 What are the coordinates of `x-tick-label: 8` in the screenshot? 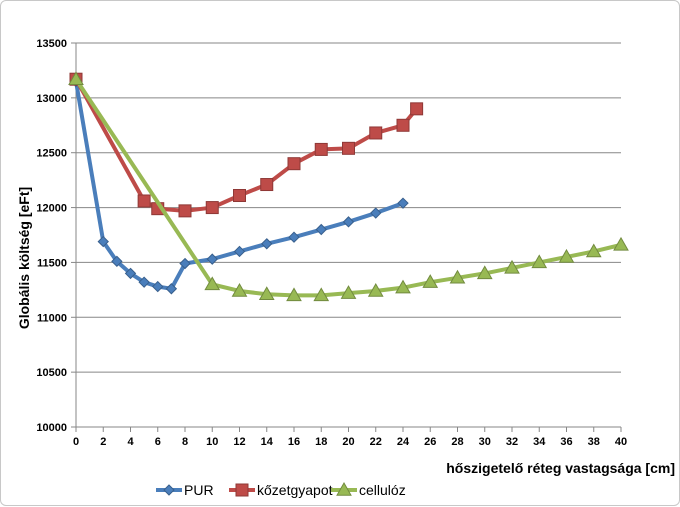 It's located at (185, 442).